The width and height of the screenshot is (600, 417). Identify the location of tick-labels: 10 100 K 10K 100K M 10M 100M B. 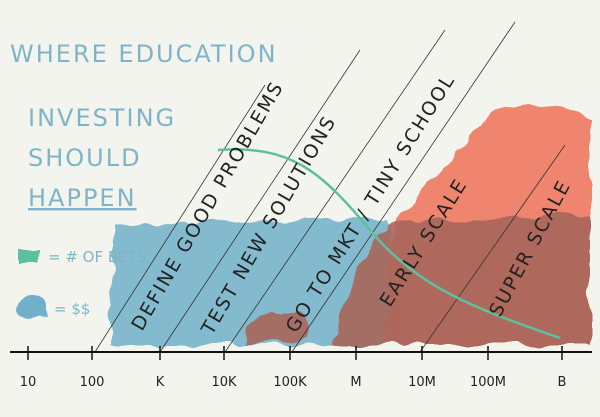
(293, 382).